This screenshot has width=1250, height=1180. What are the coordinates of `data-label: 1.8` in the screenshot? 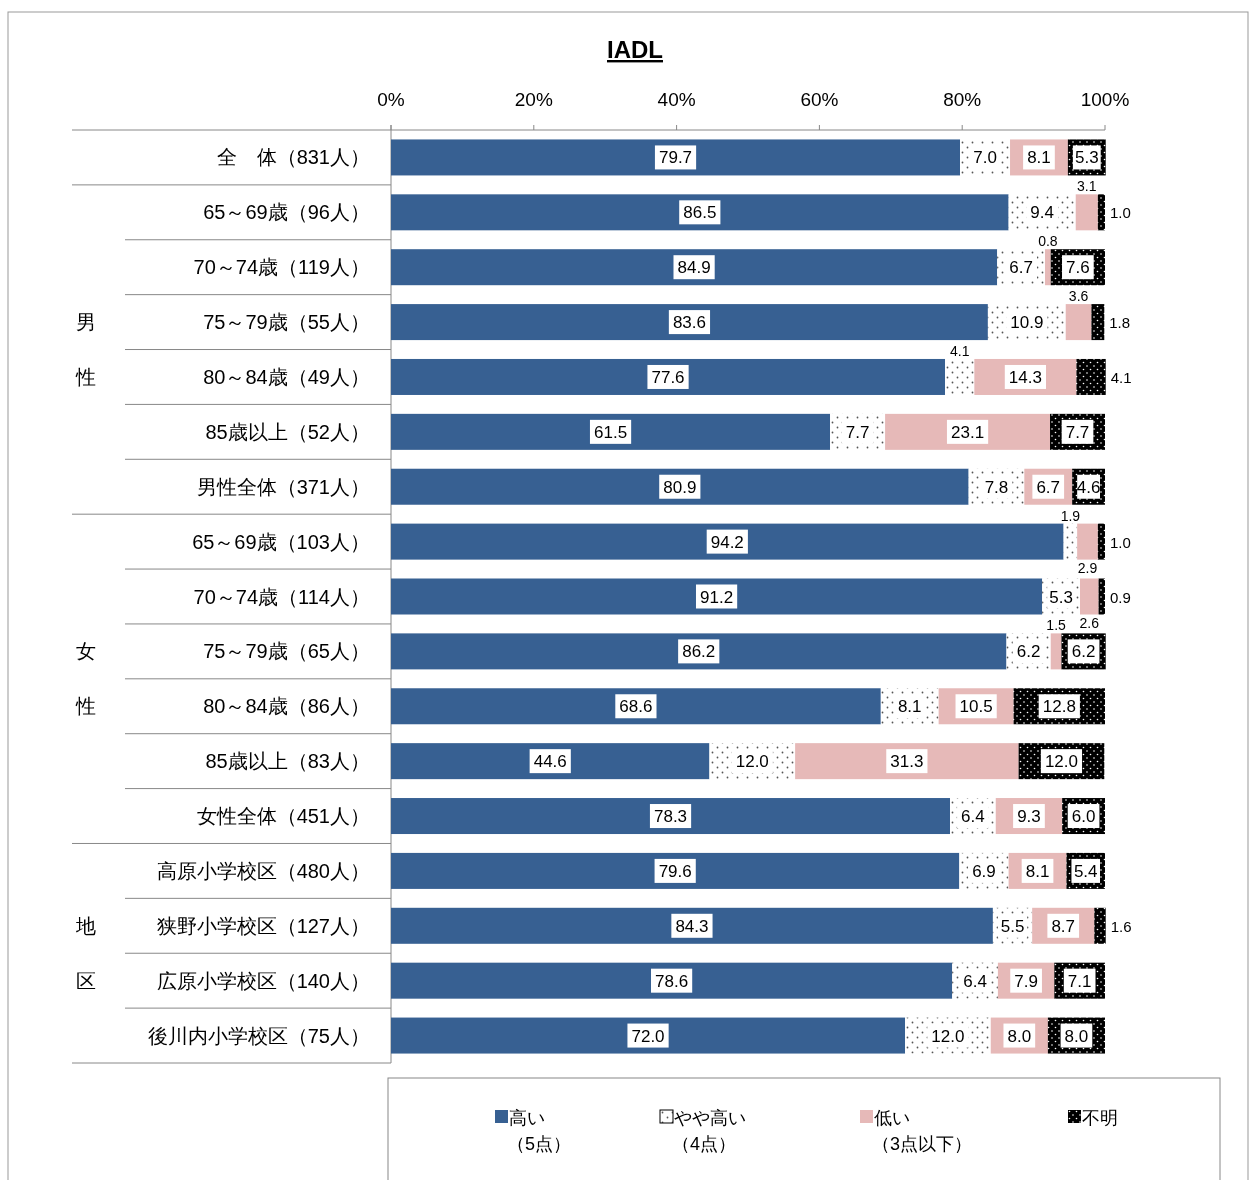 It's located at (1120, 323).